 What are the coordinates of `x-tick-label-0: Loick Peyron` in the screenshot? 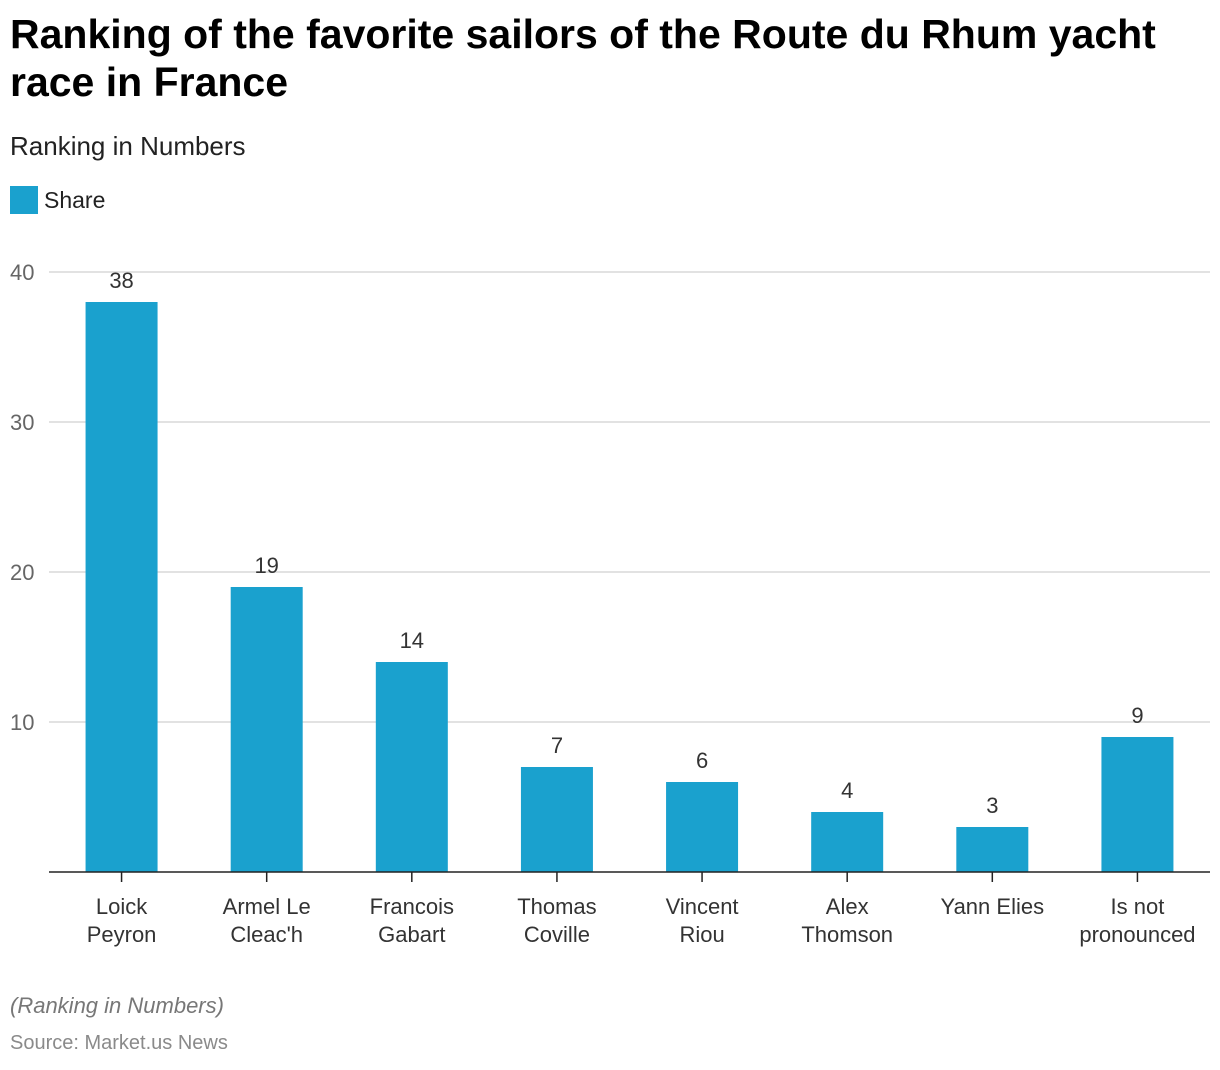 It's located at (122, 920).